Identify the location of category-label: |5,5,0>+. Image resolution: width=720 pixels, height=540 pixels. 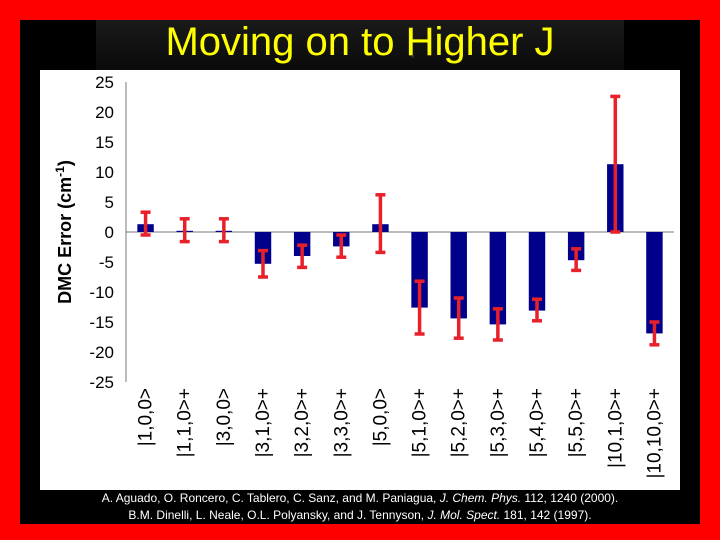
(576, 422).